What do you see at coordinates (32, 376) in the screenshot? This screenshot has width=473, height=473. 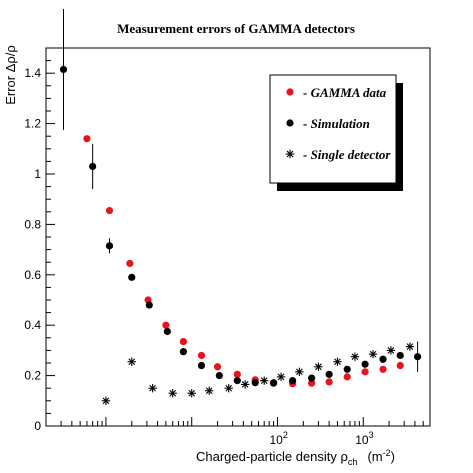 I see `y-tick-label: 0.2` at bounding box center [32, 376].